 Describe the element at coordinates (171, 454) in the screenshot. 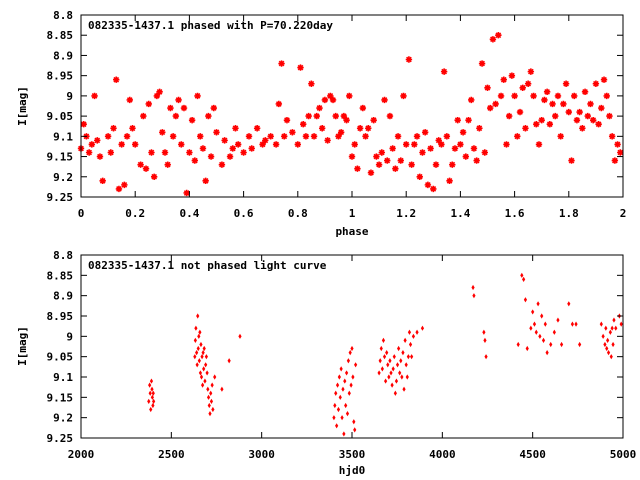

I see `unphased-x-tick-label: 2500` at that location.